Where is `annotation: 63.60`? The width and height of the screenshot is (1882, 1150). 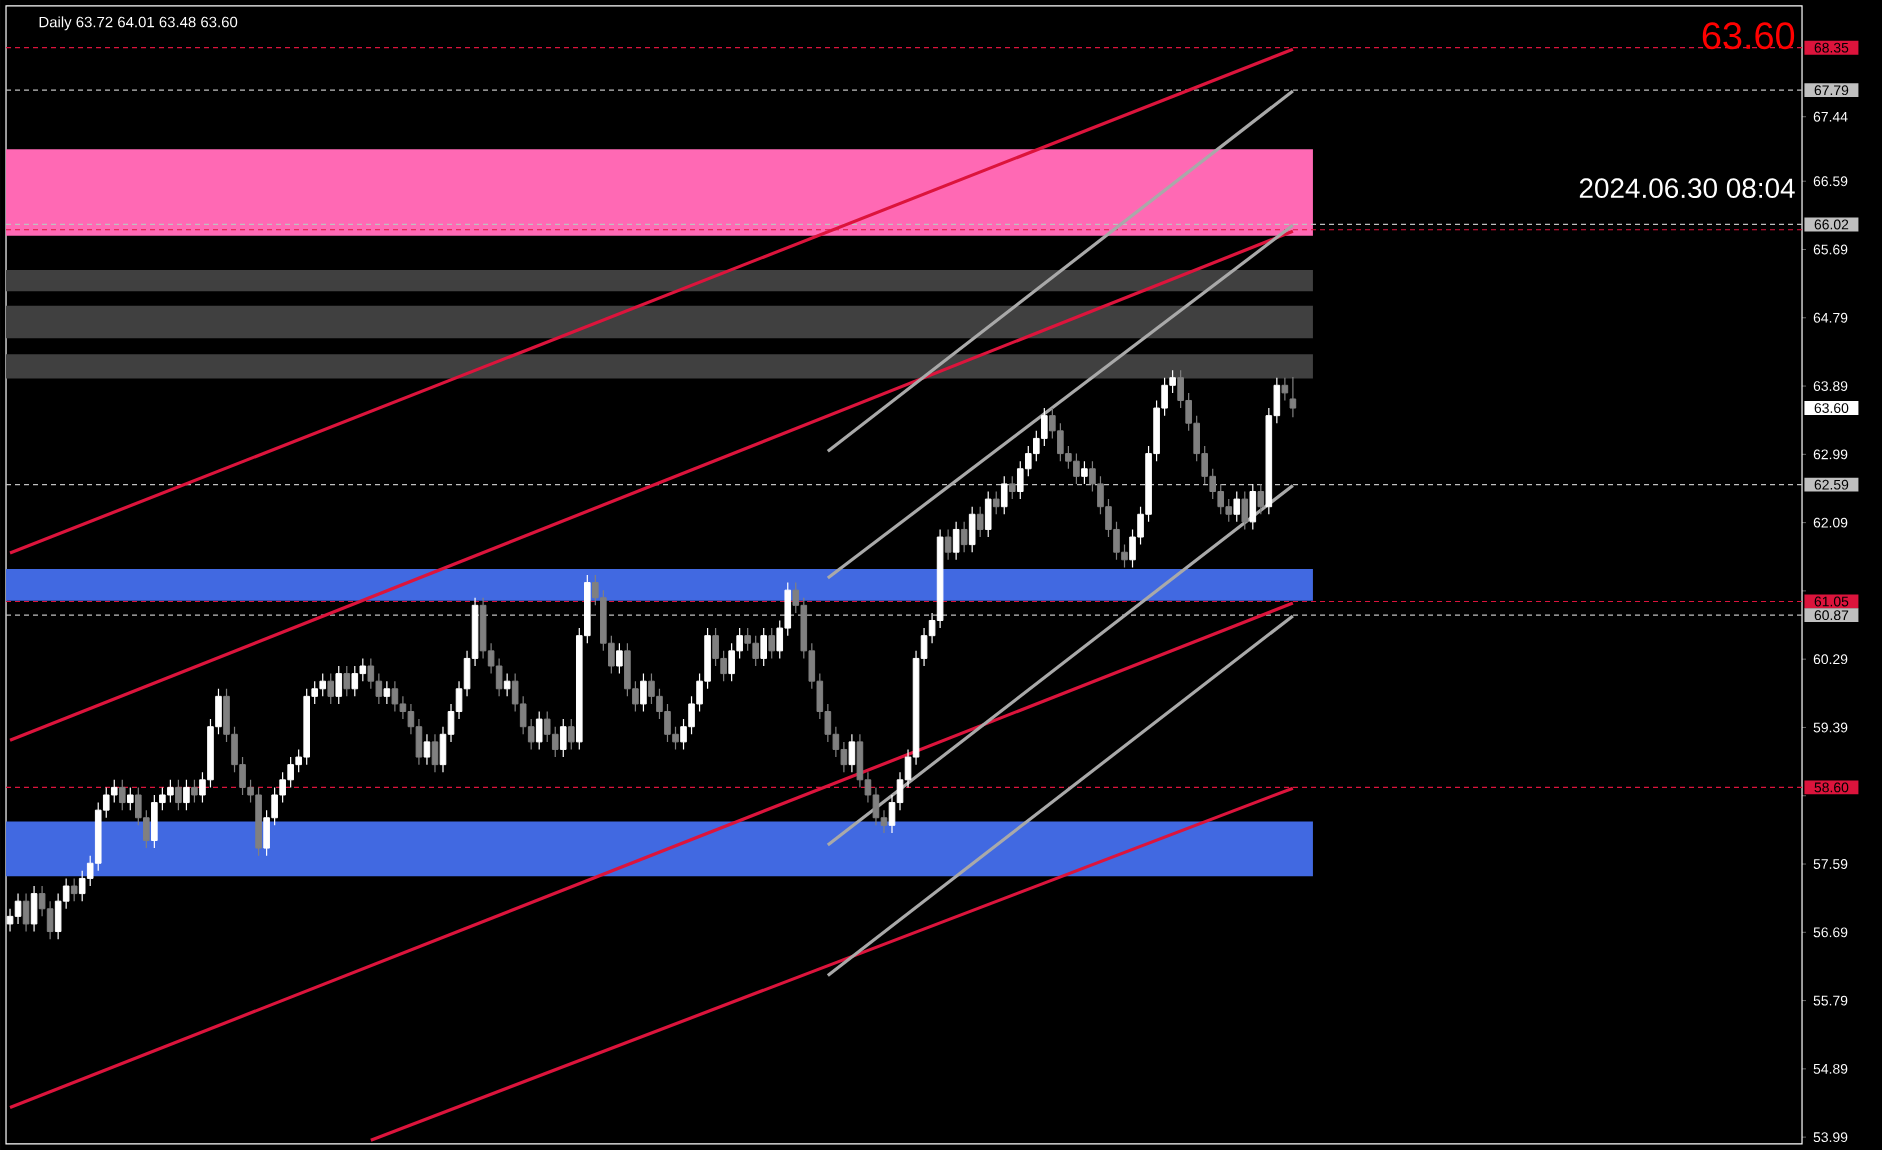
annotation: 63.60 is located at coordinates (1748, 36).